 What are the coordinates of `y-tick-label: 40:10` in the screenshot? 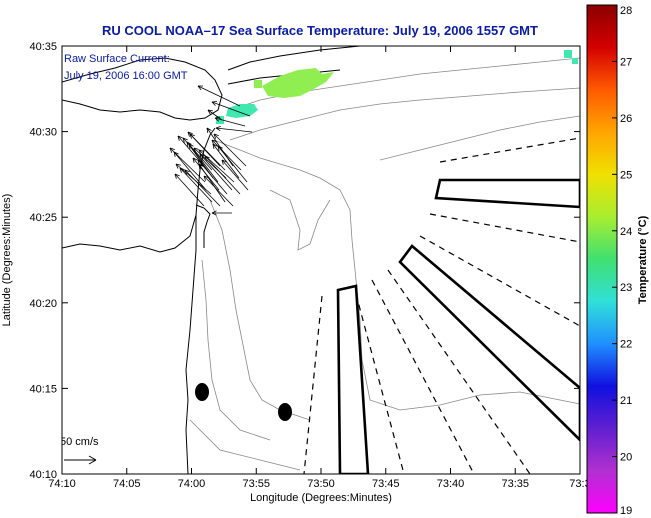 It's located at (43, 475).